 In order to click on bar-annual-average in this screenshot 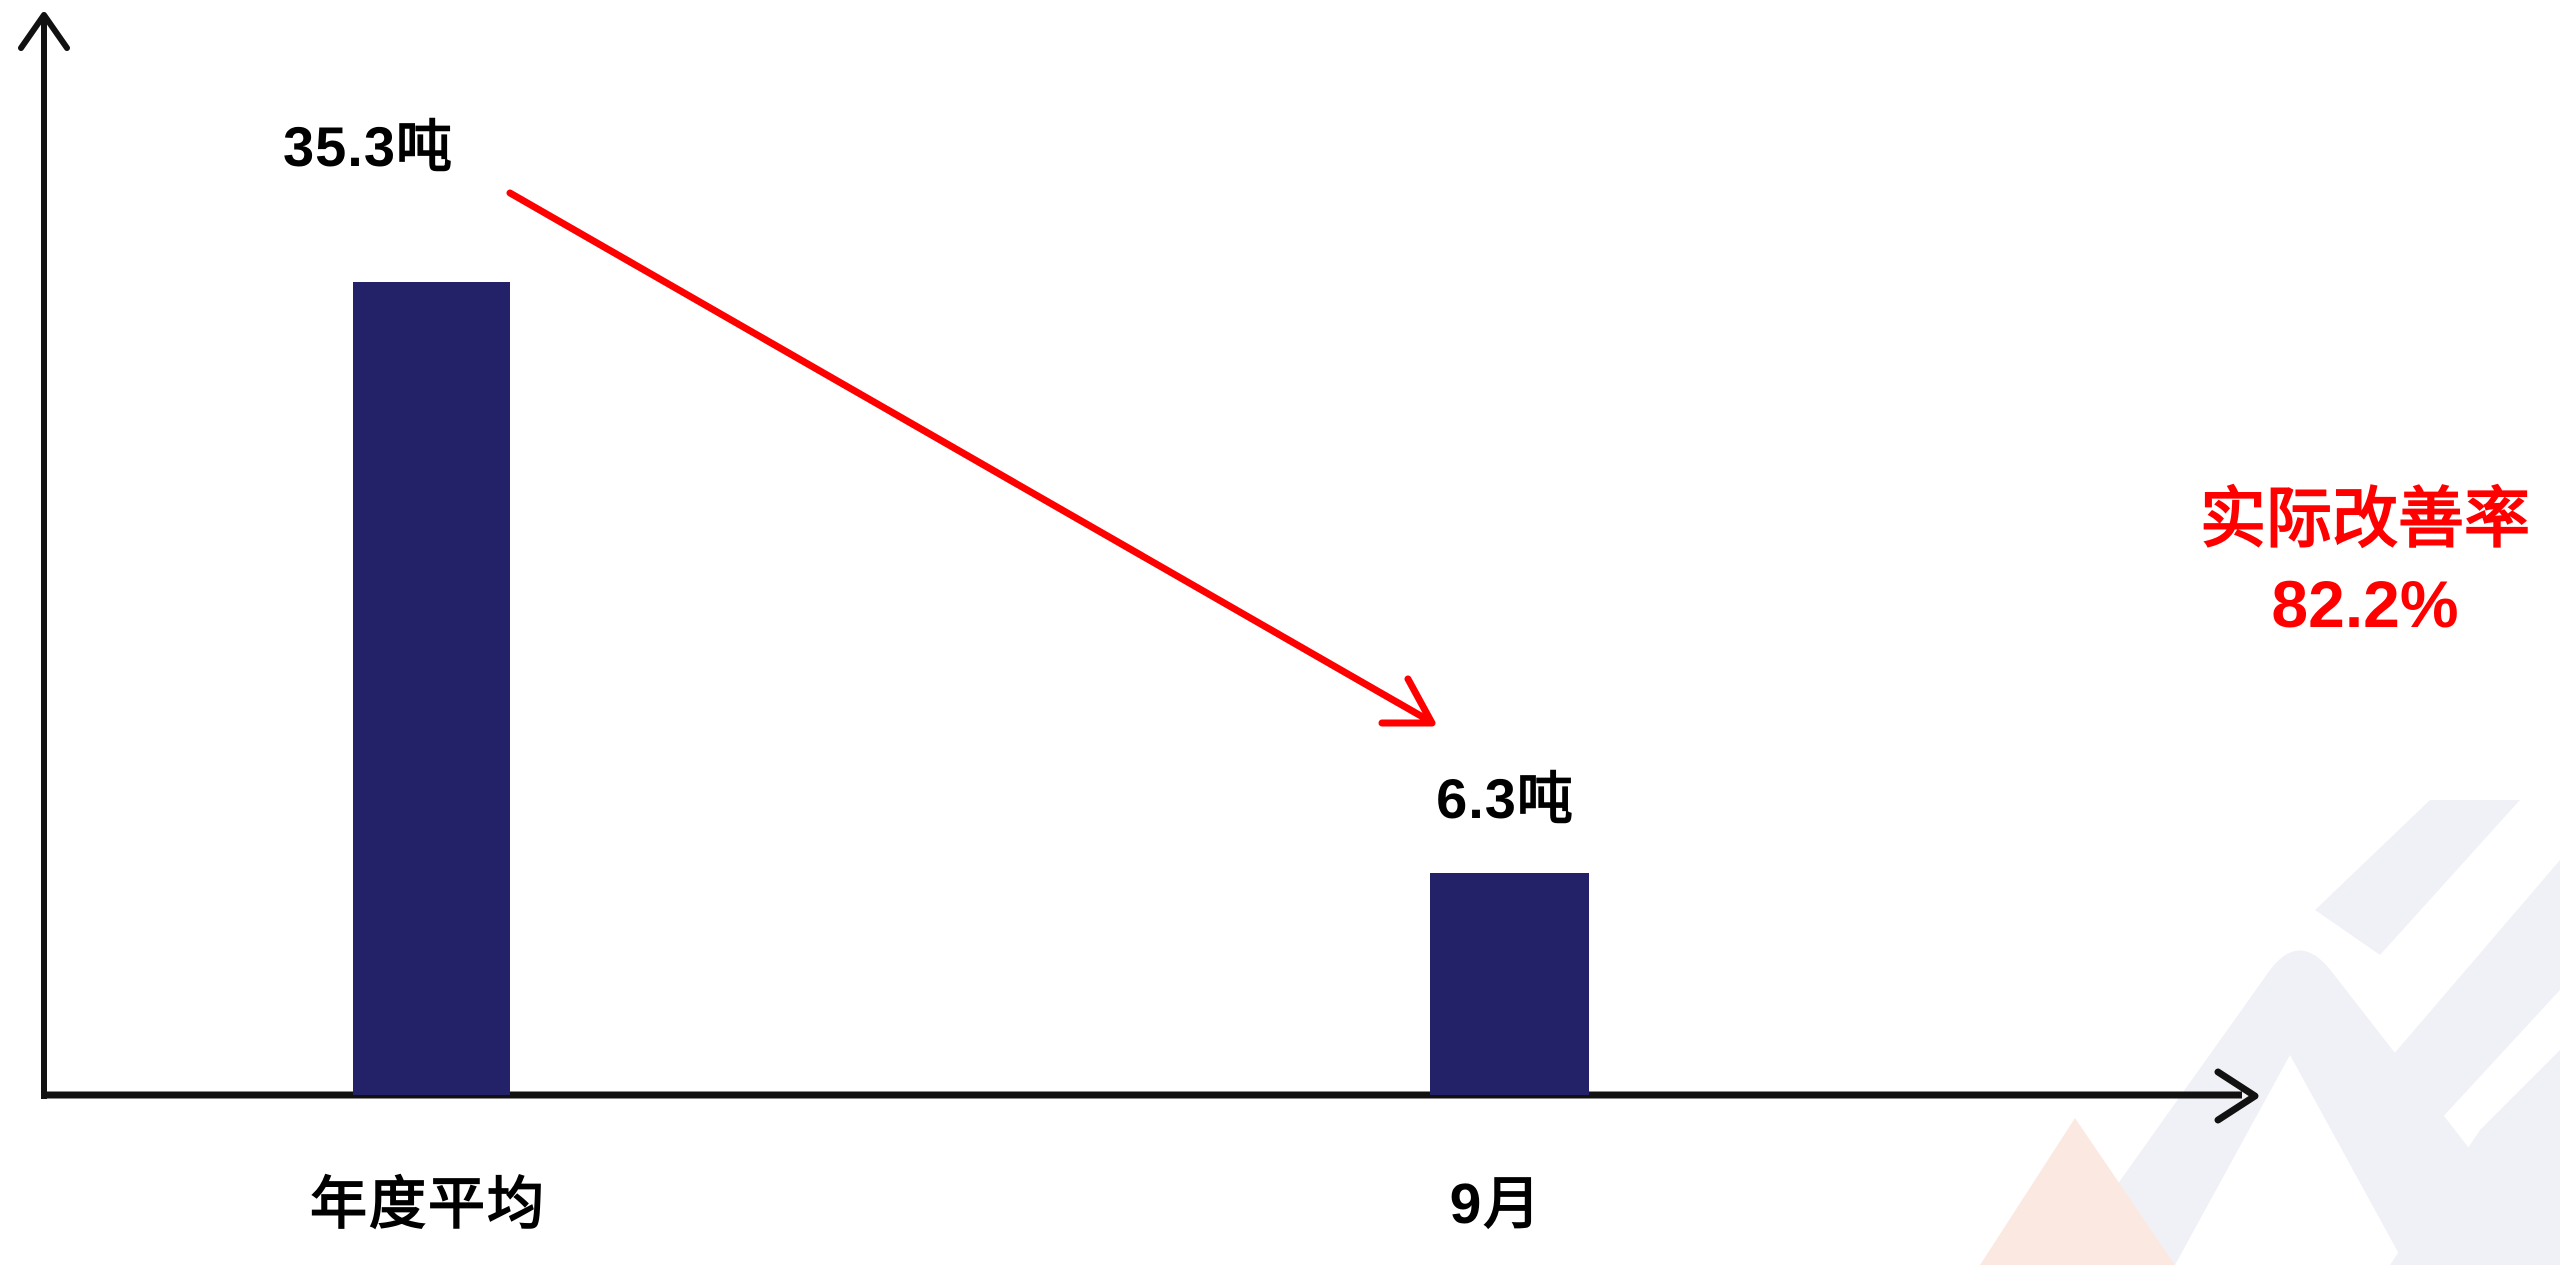, I will do `click(431, 688)`.